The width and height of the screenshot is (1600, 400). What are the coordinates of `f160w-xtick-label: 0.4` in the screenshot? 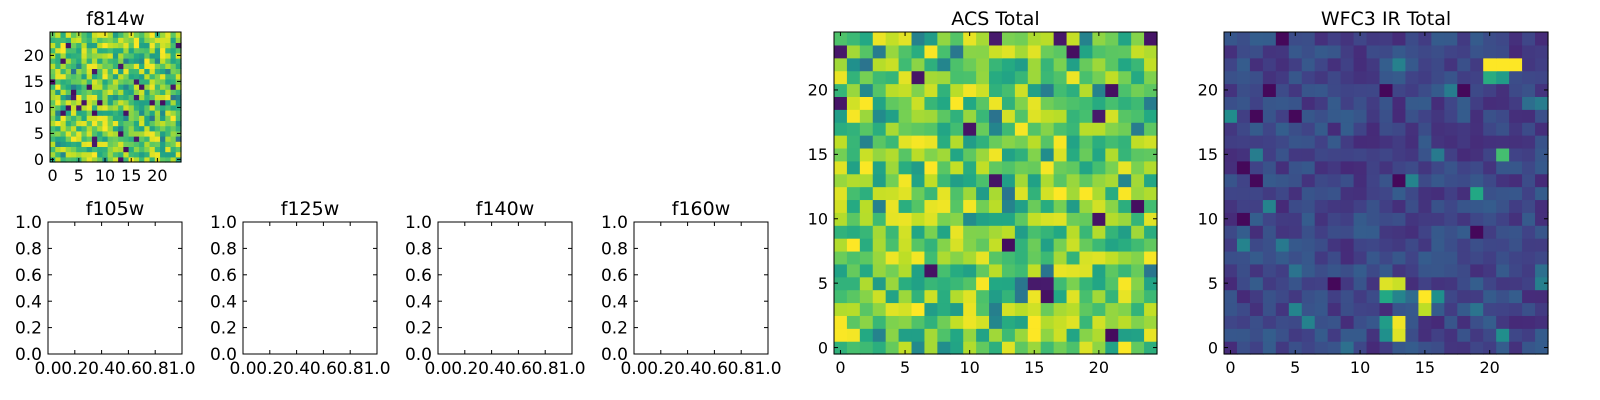 It's located at (687, 369).